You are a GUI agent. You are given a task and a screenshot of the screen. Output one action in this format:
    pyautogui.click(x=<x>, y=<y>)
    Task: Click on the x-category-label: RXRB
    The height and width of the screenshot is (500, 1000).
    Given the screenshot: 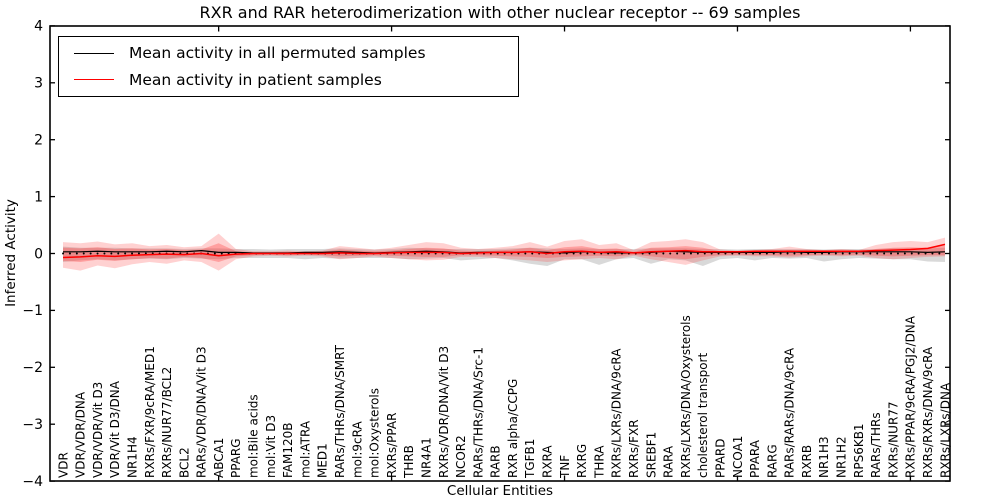 What is the action you would take?
    pyautogui.click(x=807, y=461)
    